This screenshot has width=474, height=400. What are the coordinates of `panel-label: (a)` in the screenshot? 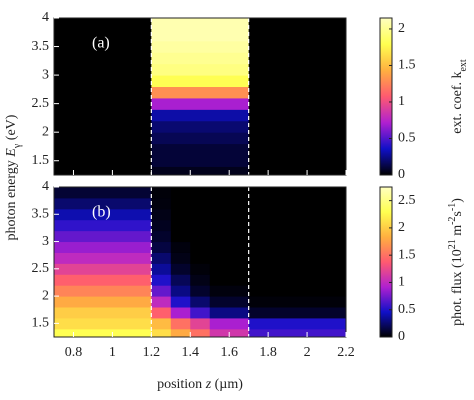 It's located at (101, 43).